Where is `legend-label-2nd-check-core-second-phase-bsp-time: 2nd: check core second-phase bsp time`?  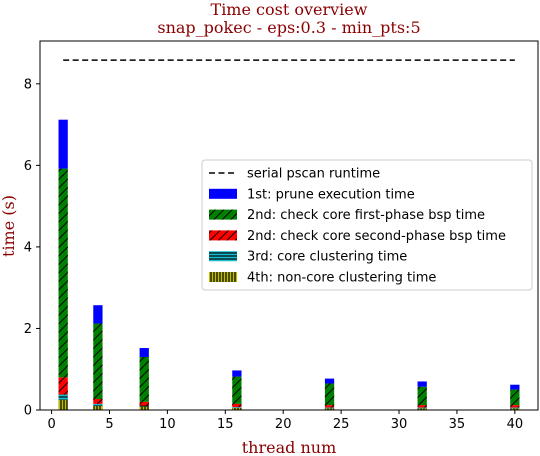
legend-label-2nd-check-core-second-phase-bsp-time: 2nd: check core second-phase bsp time is located at coordinates (376, 236).